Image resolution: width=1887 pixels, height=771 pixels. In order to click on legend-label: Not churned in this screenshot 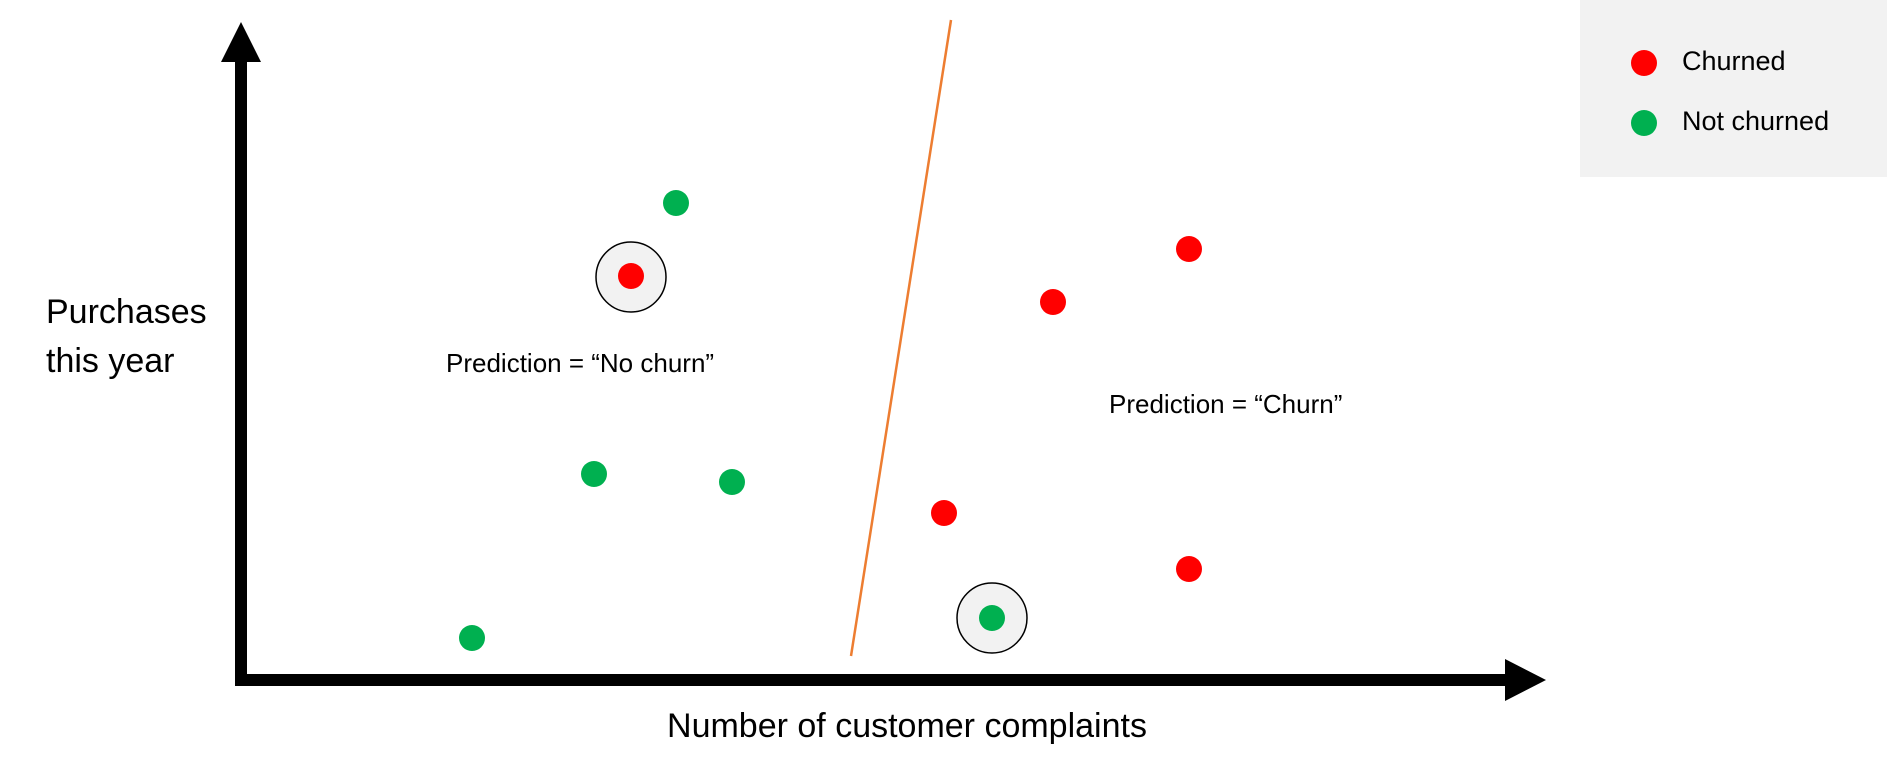, I will do `click(1755, 121)`.